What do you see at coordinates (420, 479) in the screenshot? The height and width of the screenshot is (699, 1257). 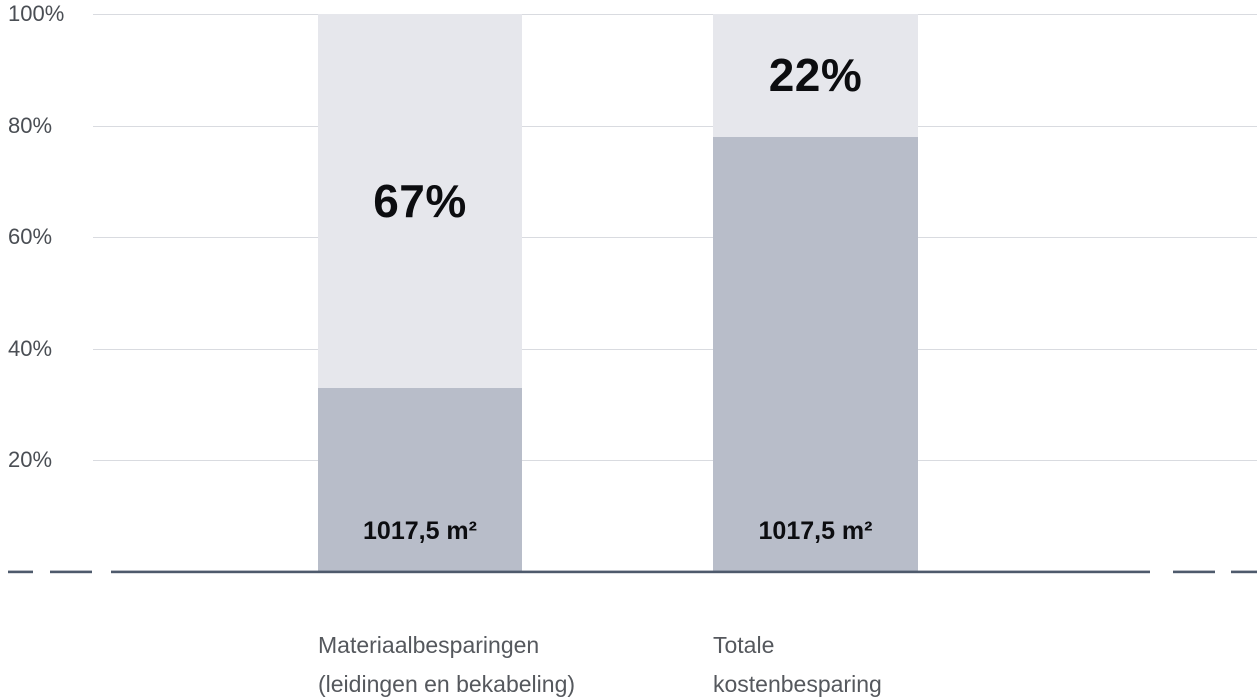 I see `bar1-bottom-segment: 1017,5 m²` at bounding box center [420, 479].